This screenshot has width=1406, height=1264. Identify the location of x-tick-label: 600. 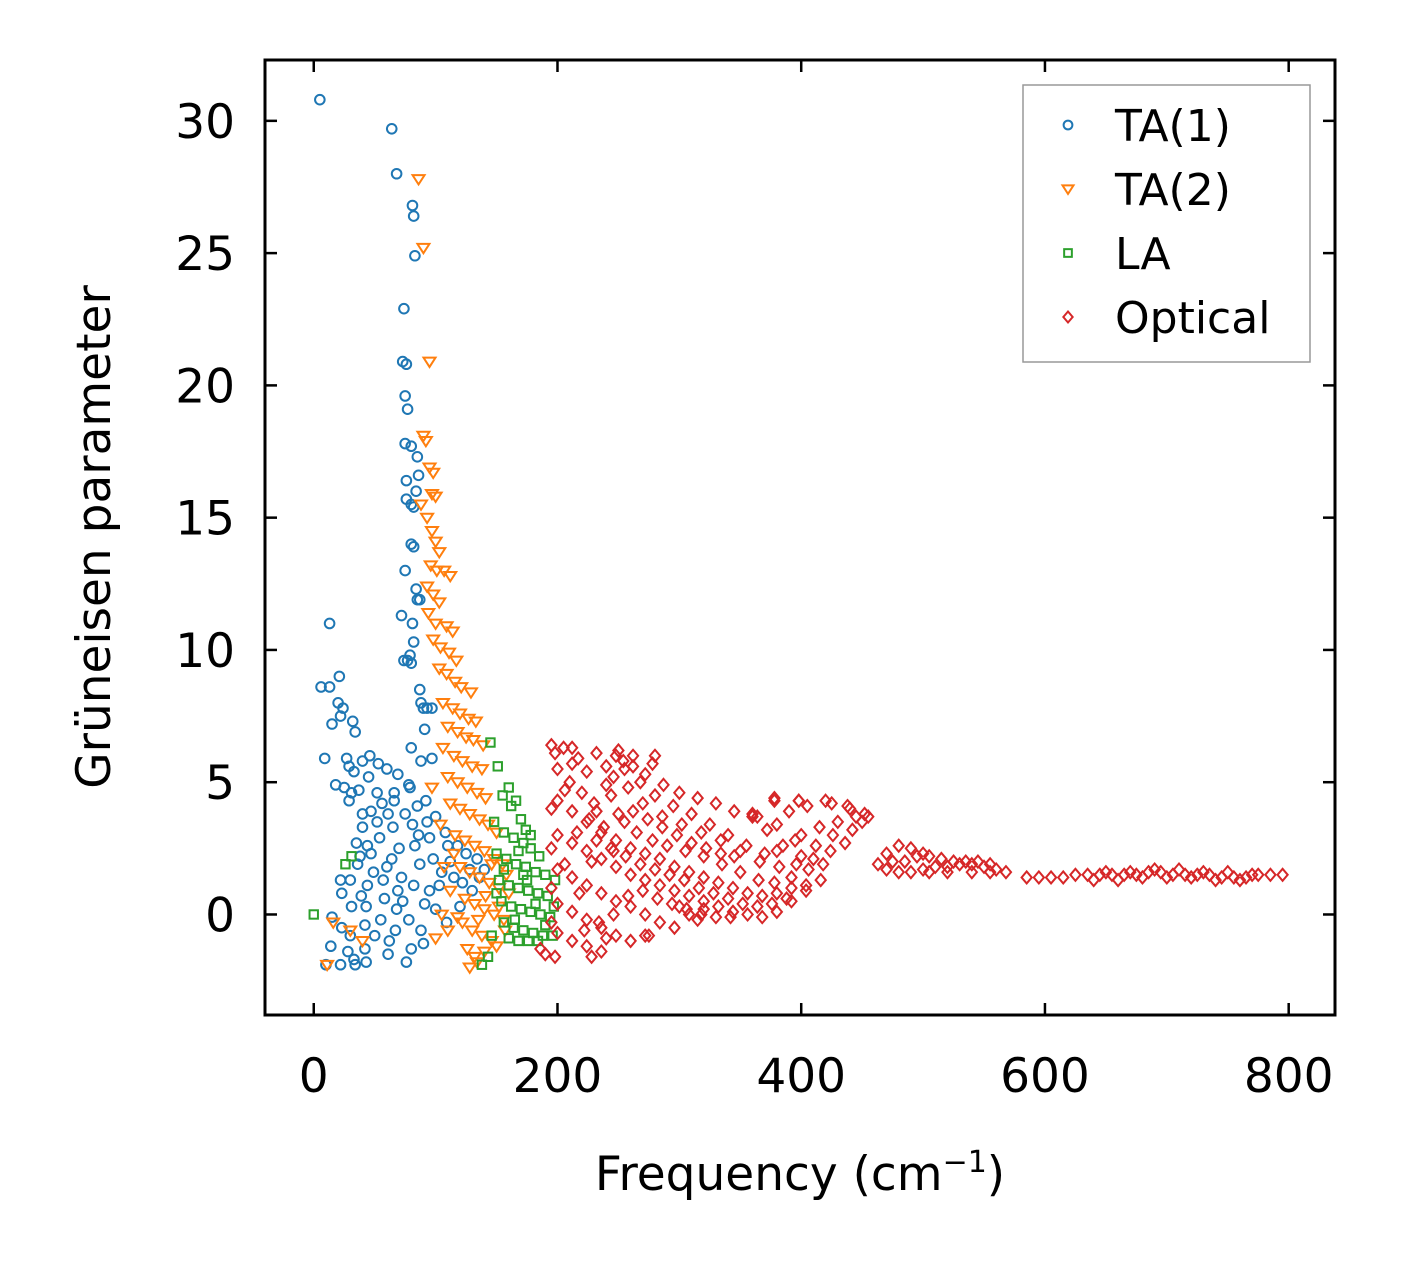
(1045, 1076).